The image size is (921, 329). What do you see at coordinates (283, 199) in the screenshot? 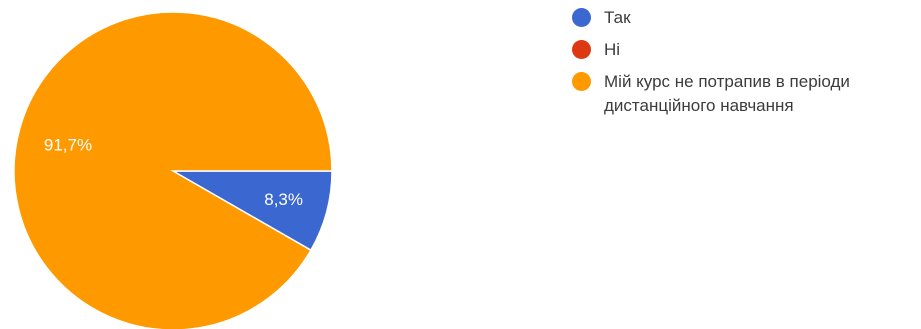
I see `pie-slice-label-0: 8,3%` at bounding box center [283, 199].